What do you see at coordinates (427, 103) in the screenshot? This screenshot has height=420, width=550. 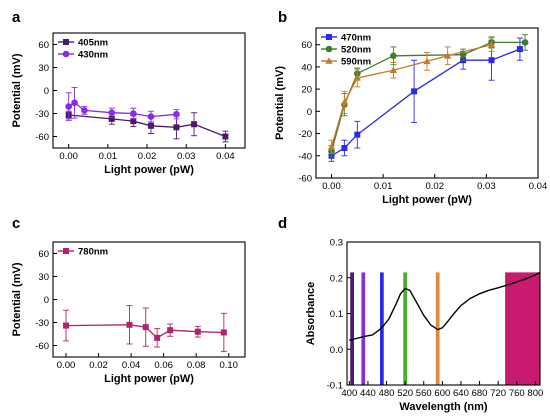 I see `plot-frame` at bounding box center [427, 103].